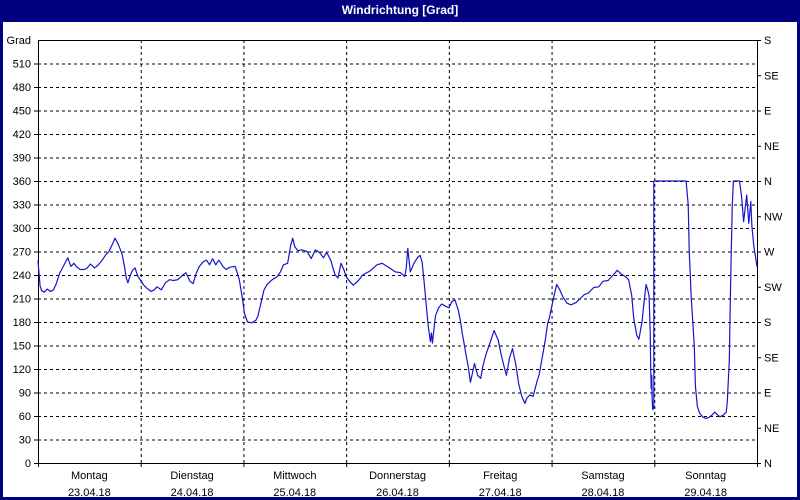 This screenshot has width=800, height=500. Describe the element at coordinates (397, 492) in the screenshot. I see `day-date-label: 26.04.18` at that location.